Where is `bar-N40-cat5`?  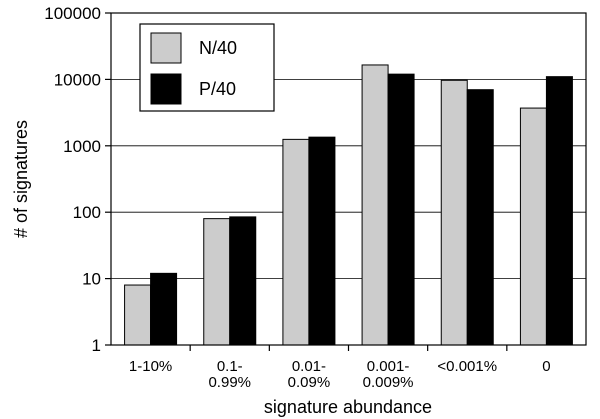
bar-N40-cat5 is located at coordinates (533, 226).